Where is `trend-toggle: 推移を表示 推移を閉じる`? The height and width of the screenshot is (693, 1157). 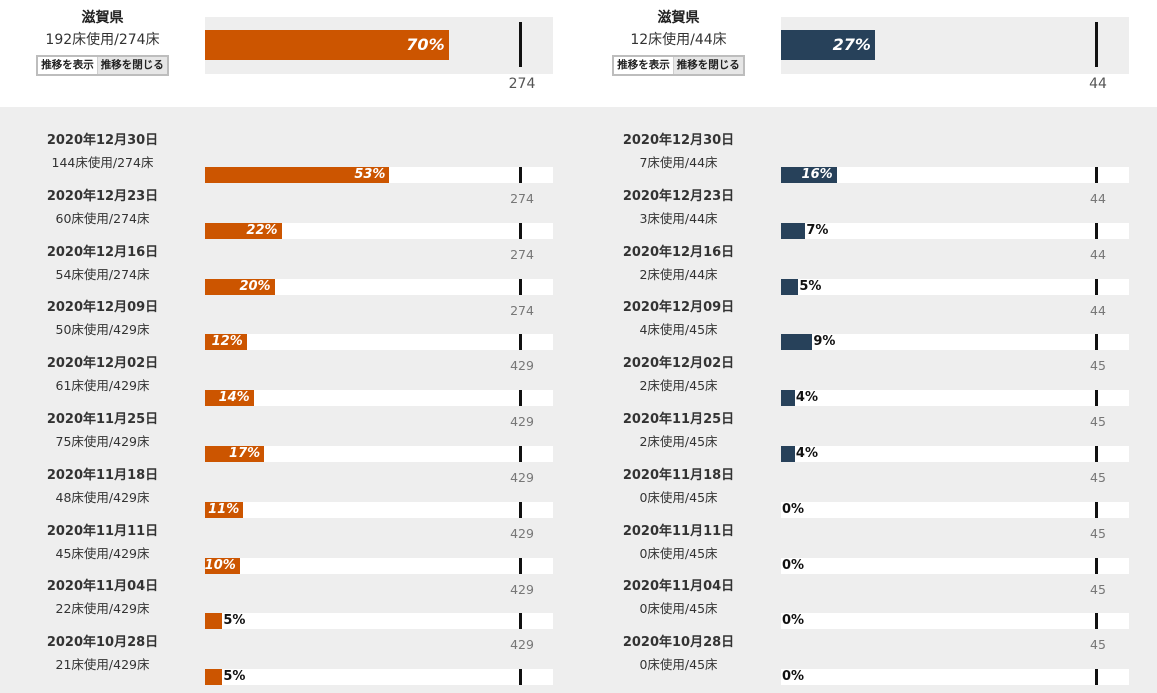 trend-toggle: 推移を表示 推移を閉じる is located at coordinates (102, 65).